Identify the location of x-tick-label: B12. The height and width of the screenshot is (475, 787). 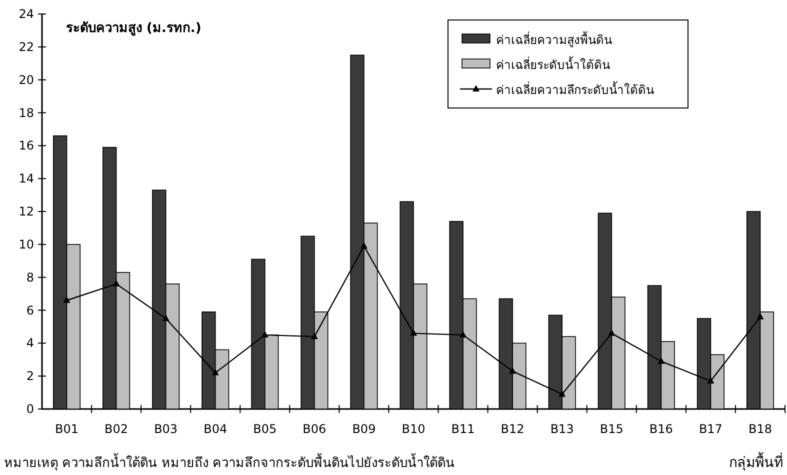
(512, 429).